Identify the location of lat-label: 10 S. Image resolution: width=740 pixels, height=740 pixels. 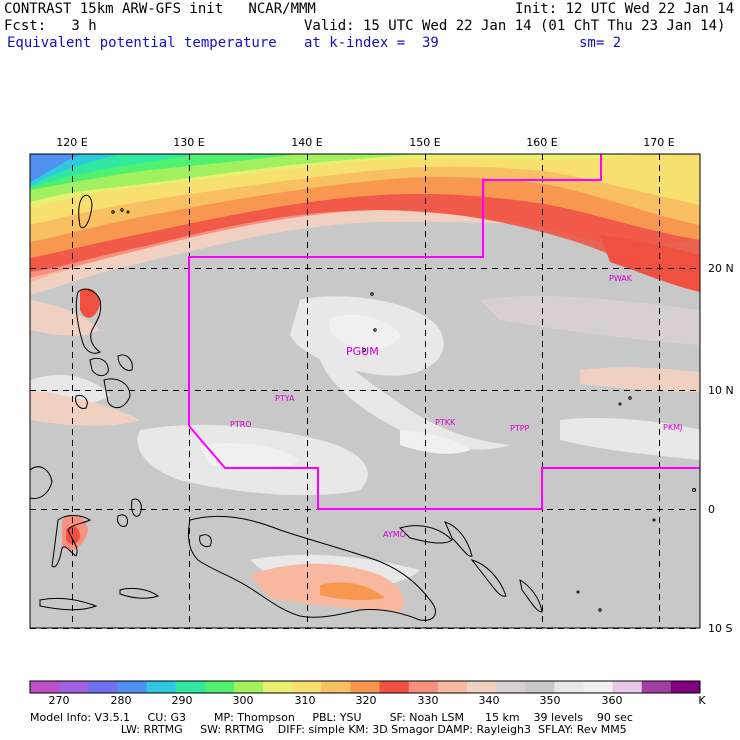
(720, 628).